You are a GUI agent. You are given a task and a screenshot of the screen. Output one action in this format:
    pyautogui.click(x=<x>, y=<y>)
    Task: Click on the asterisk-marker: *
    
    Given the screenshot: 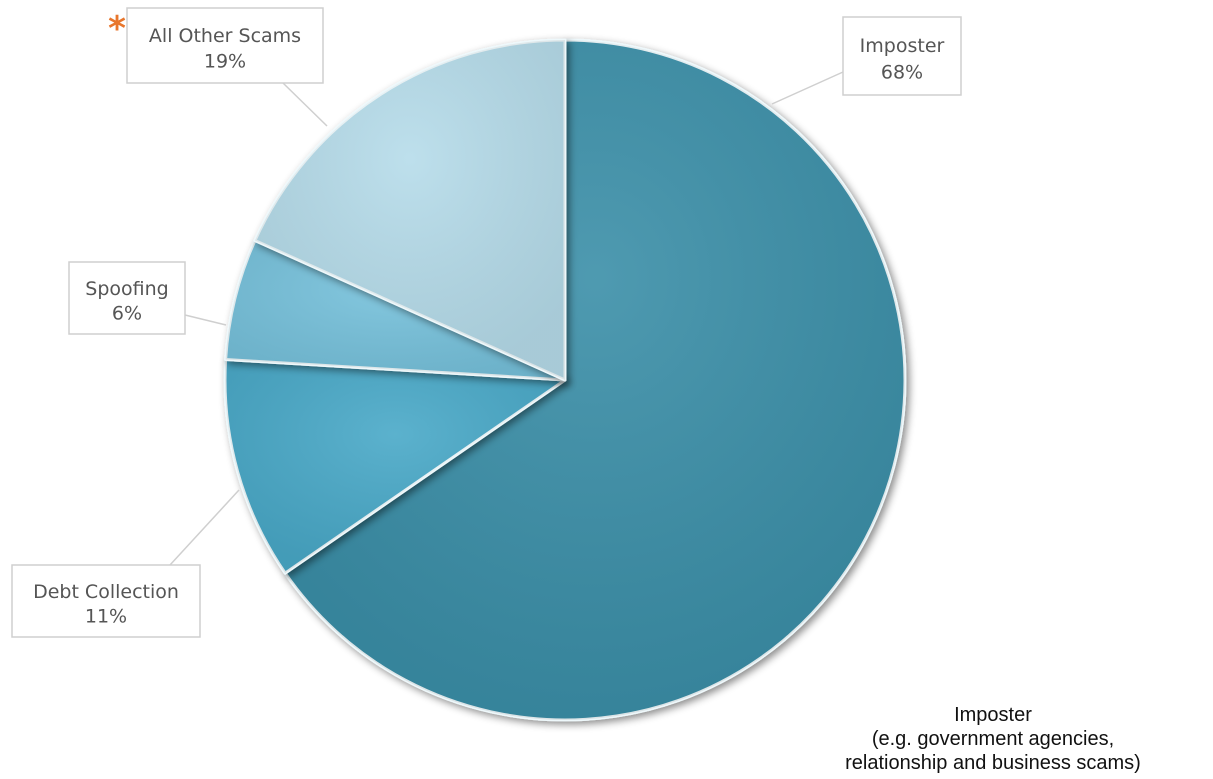 What is the action you would take?
    pyautogui.click(x=117, y=29)
    